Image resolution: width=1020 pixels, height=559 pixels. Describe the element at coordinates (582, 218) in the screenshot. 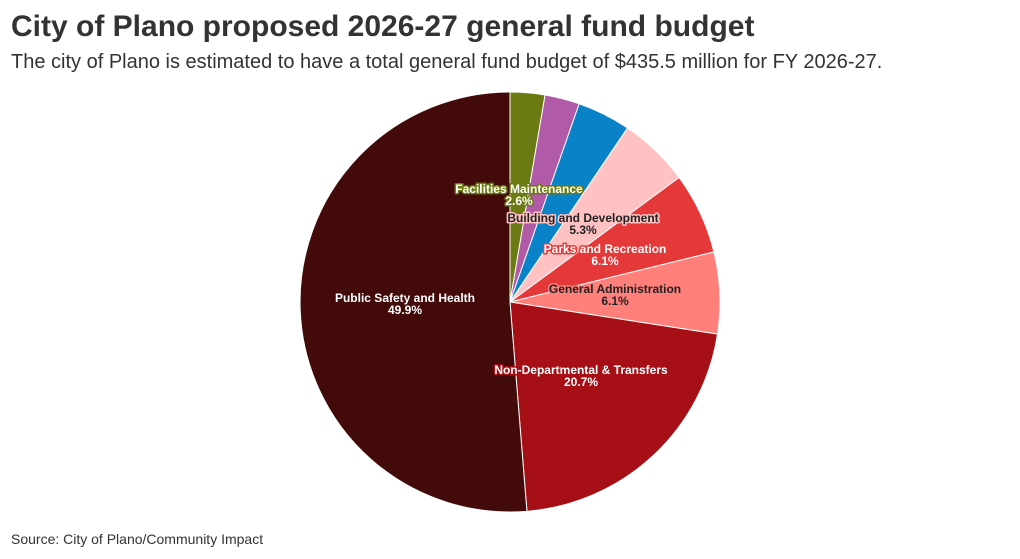

I see `slice-label-name: Building and Development` at that location.